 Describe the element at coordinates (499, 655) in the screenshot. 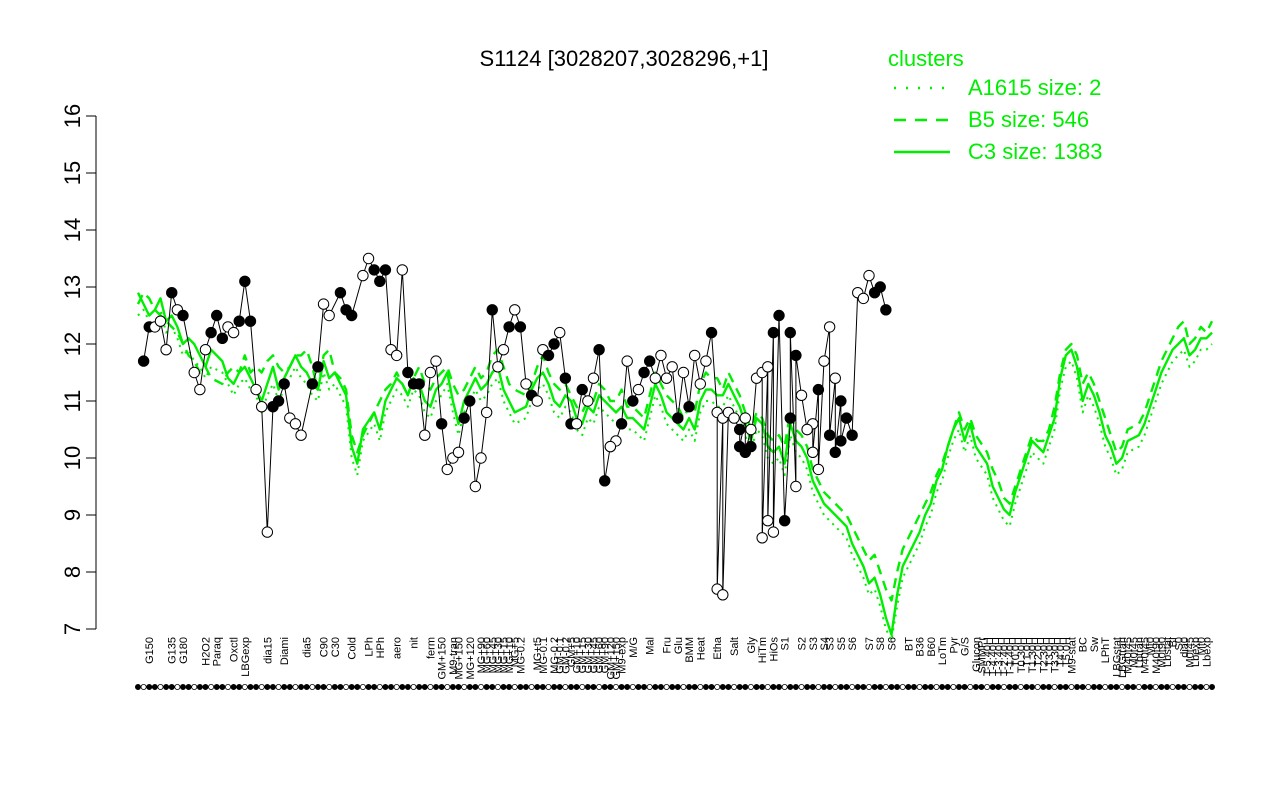

I see `x-tick-label: MG+30` at that location.